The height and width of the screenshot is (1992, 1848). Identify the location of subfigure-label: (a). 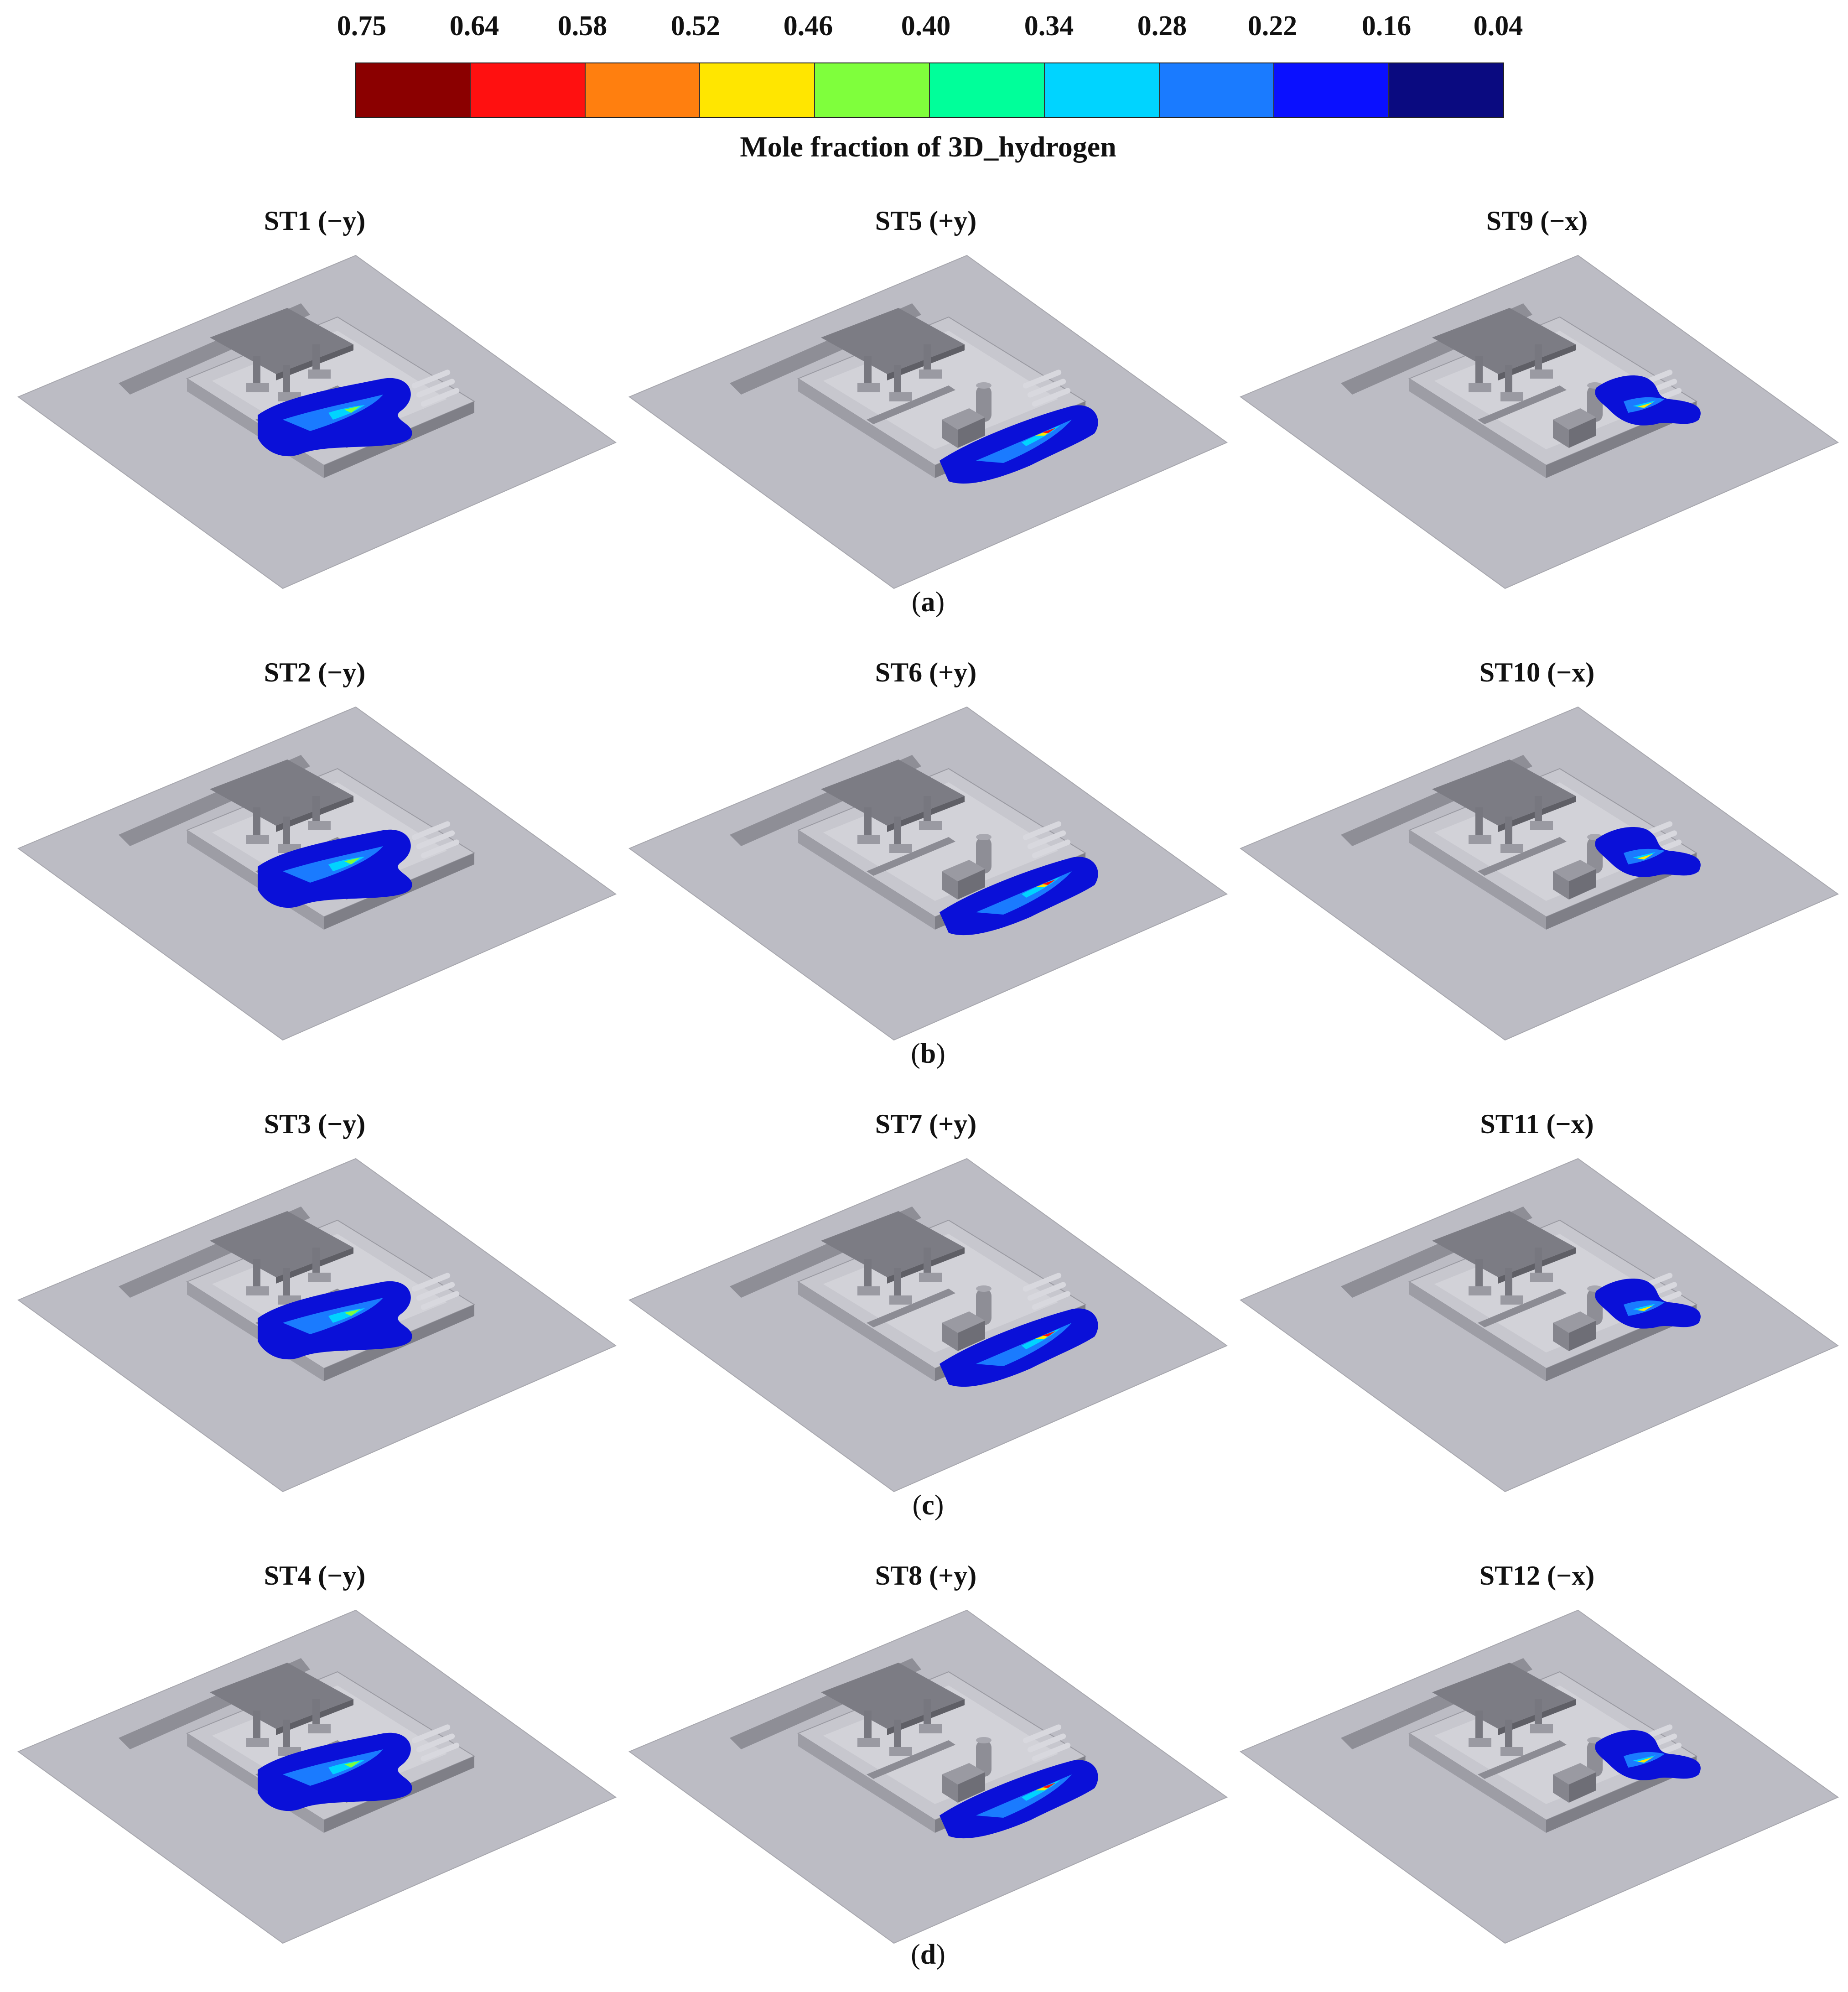
(928, 602).